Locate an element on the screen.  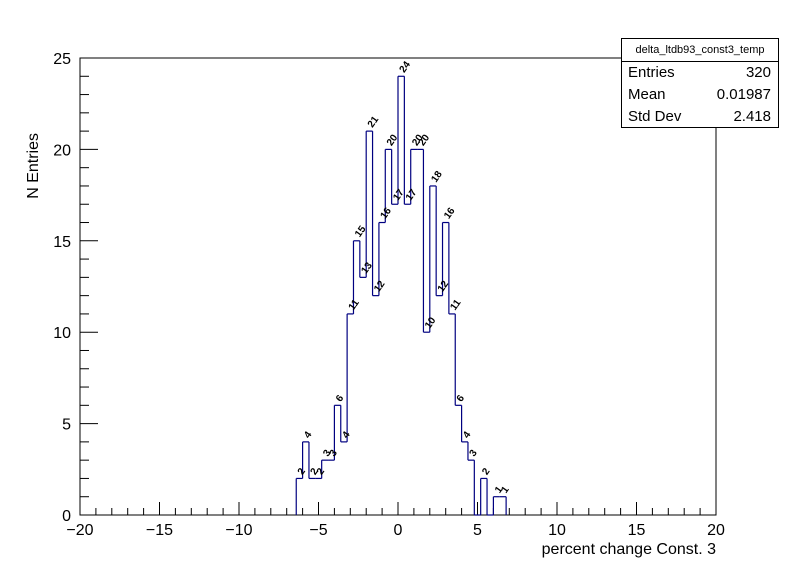
y-tick-label: 5 is located at coordinates (66, 425).